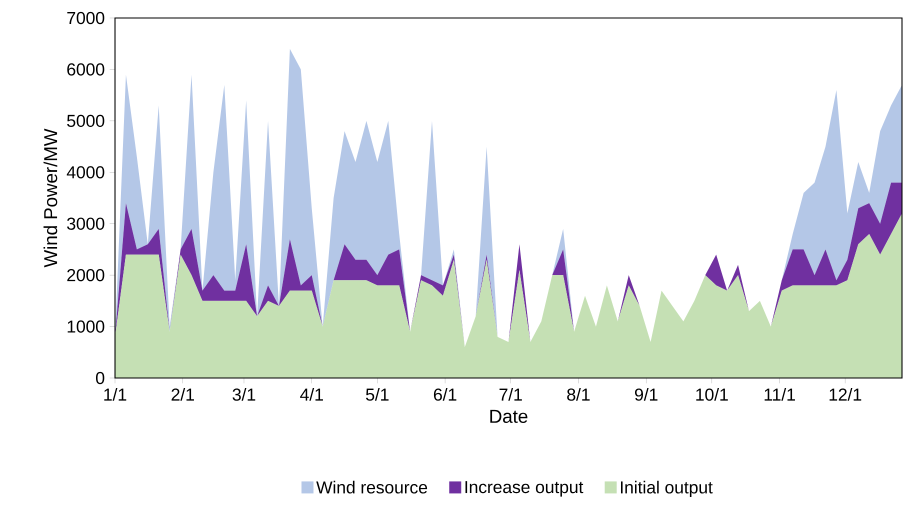 This screenshot has width=903, height=526. I want to click on legend-label: Increase output, so click(525, 489).